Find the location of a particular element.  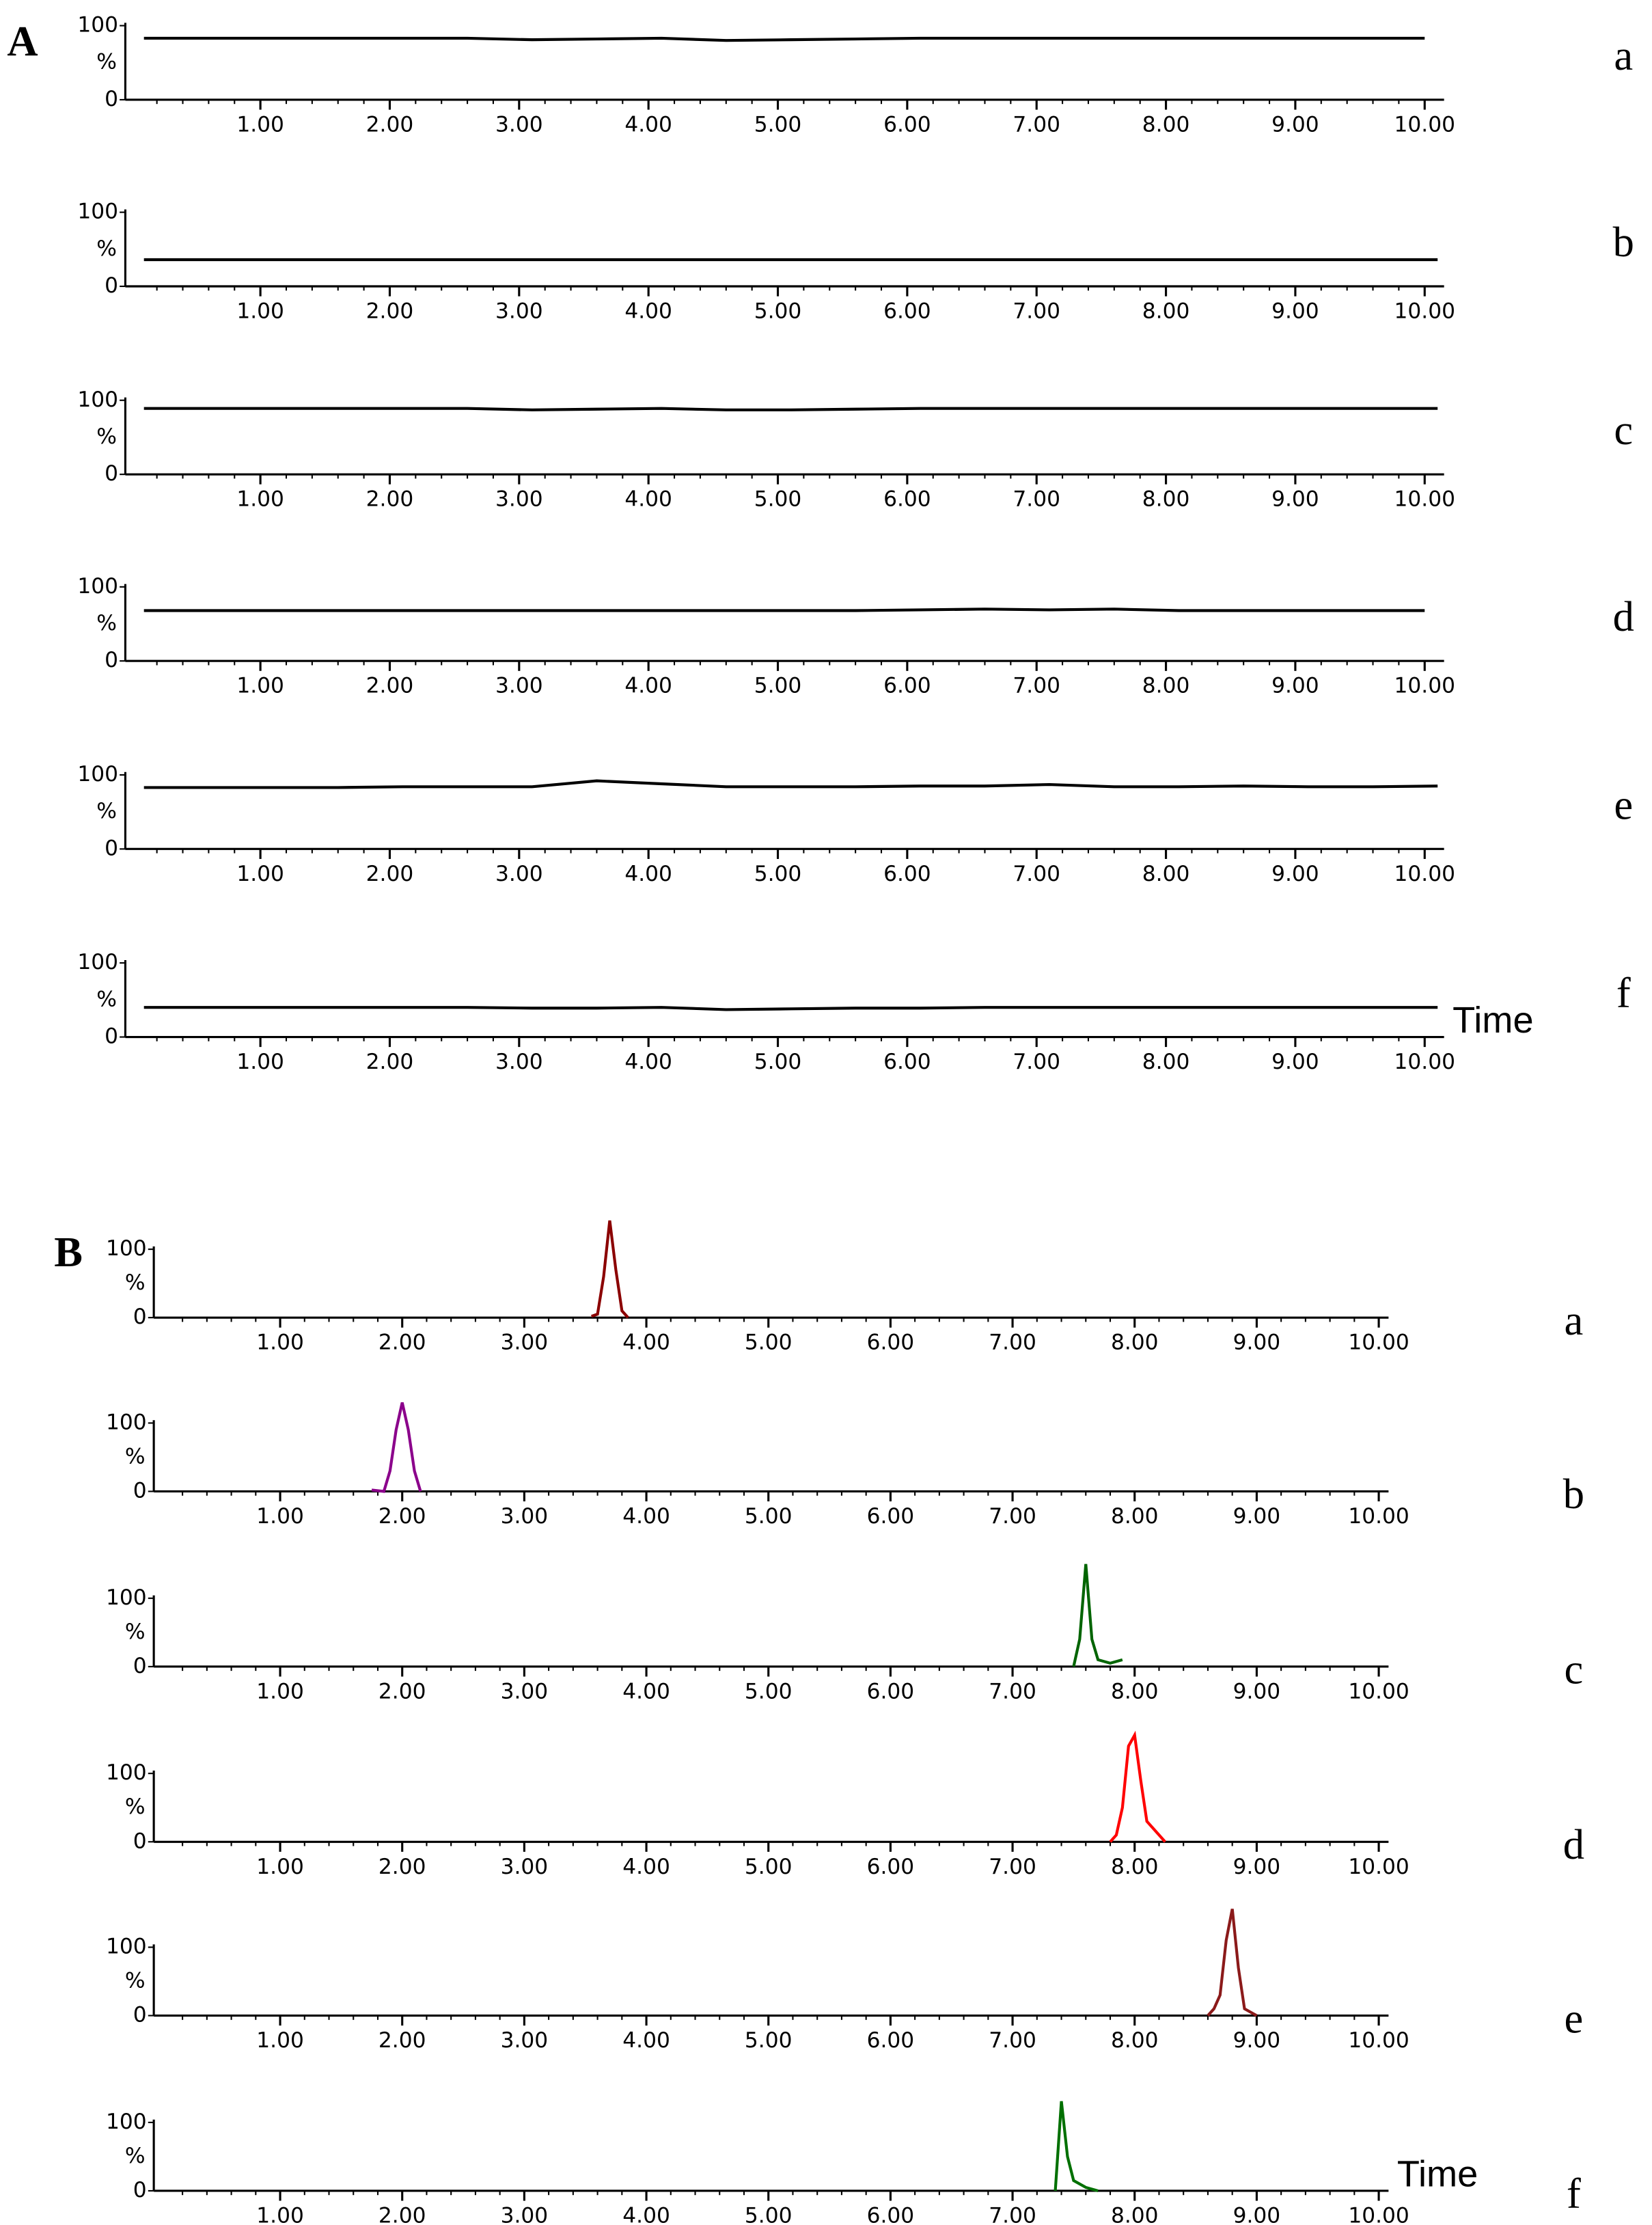

trace-label: f is located at coordinates (1624, 993).